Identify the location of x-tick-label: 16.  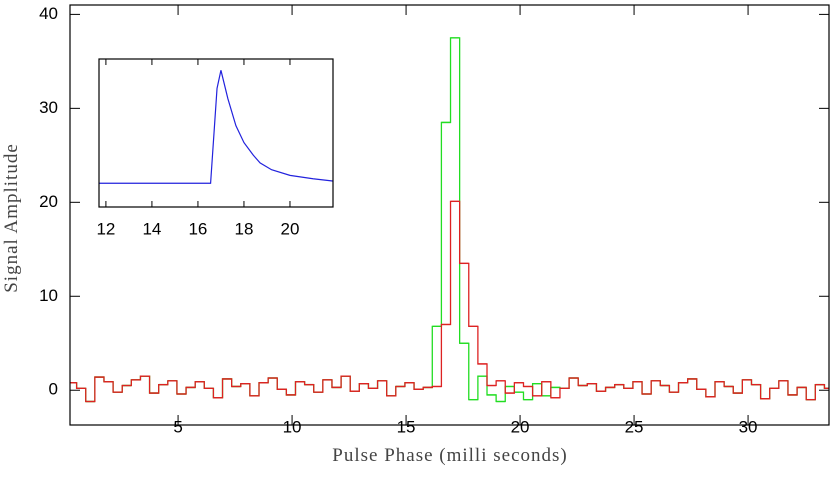
(197, 228).